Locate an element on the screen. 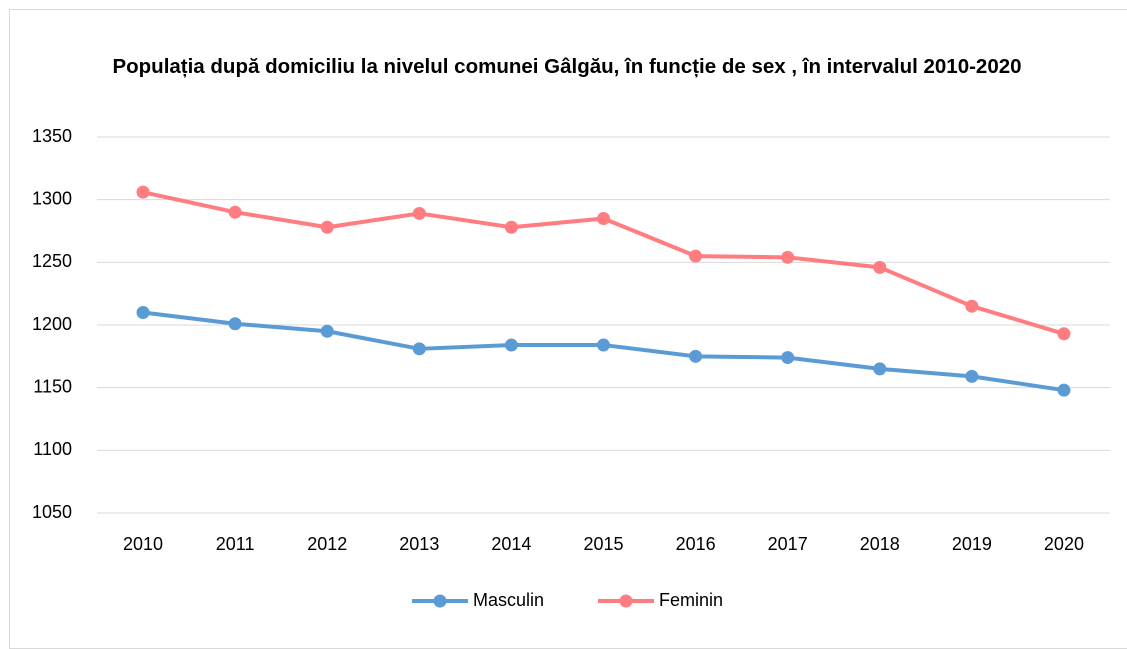  x-tick-label: 2019 is located at coordinates (972, 544).